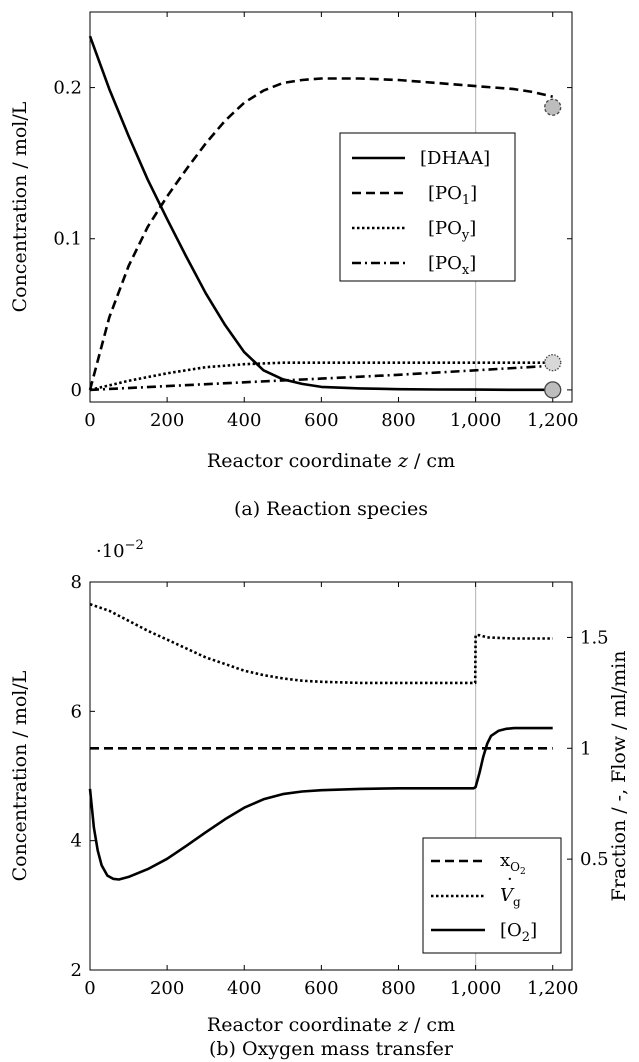 This screenshot has width=639, height=1062. I want to click on panel-a-legend: [DHAA] [PO1] [POy] [POx], so click(427, 207).